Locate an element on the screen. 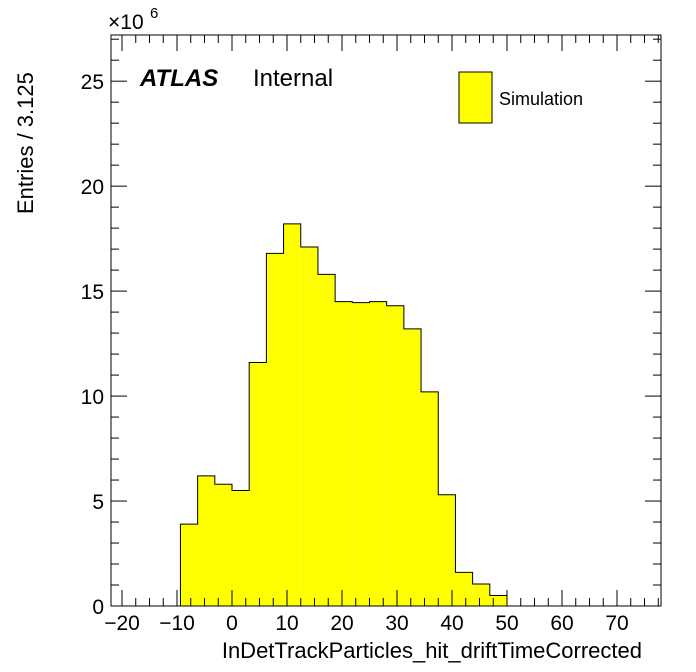 The image size is (696, 672). y-tick-label: 20 is located at coordinates (92, 187).